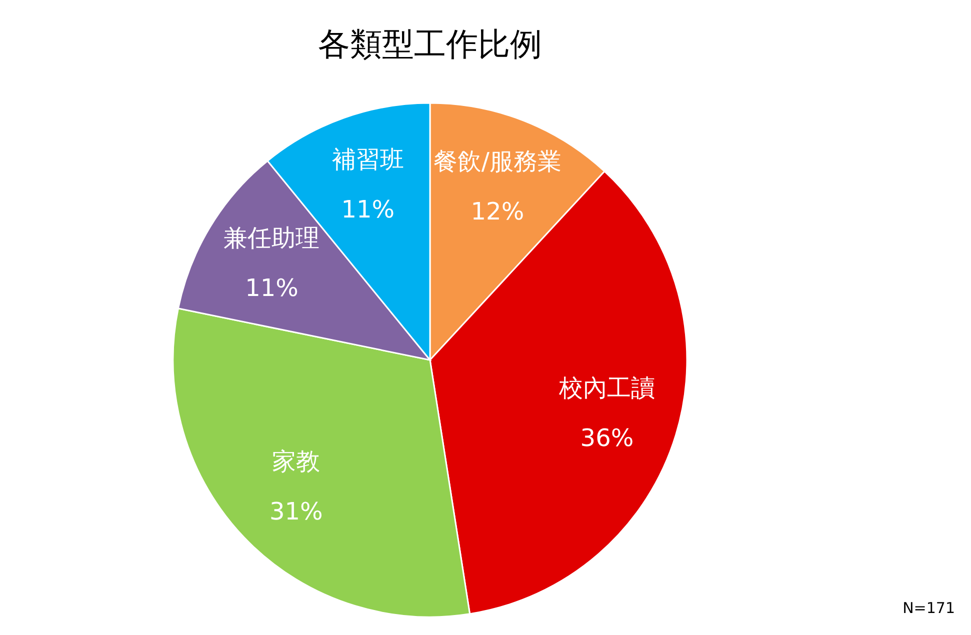 Image resolution: width=971 pixels, height=635 pixels. I want to click on data-label: 12%, so click(497, 212).